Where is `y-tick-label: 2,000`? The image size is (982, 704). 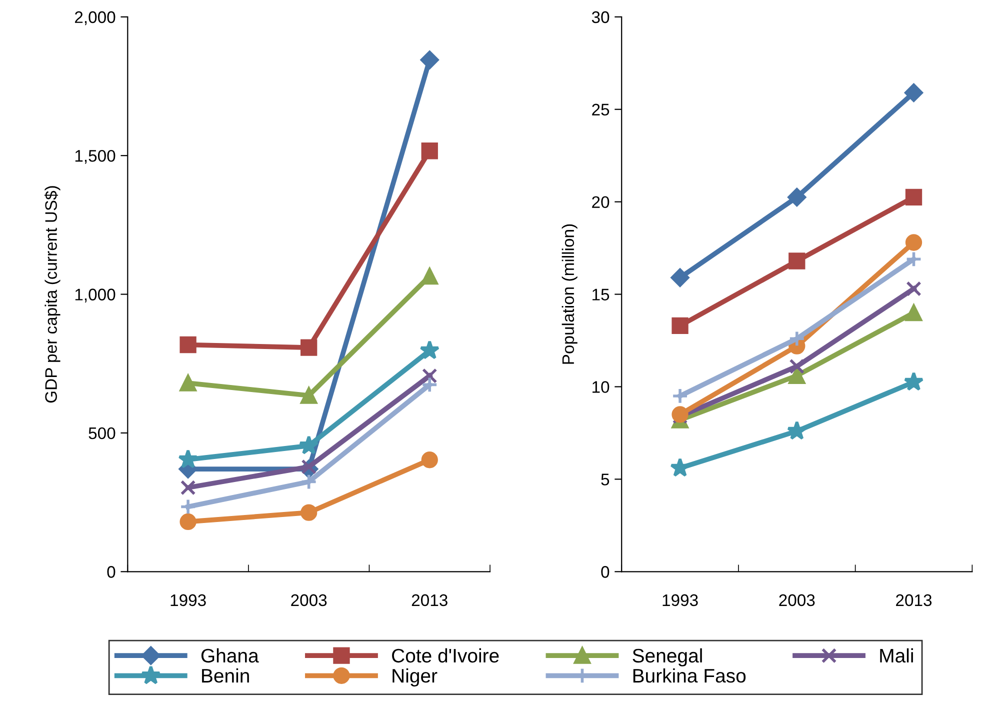
y-tick-label: 2,000 is located at coordinates (95, 18).